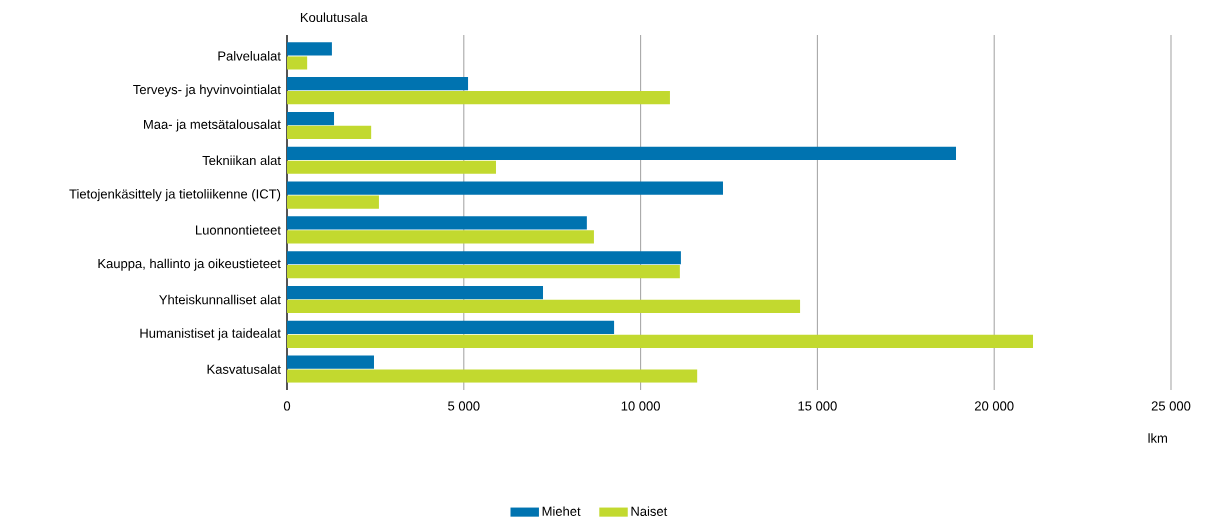 The image size is (1214, 520). What do you see at coordinates (238, 230) in the screenshot?
I see `y-tick-label: Luonnontieteet` at bounding box center [238, 230].